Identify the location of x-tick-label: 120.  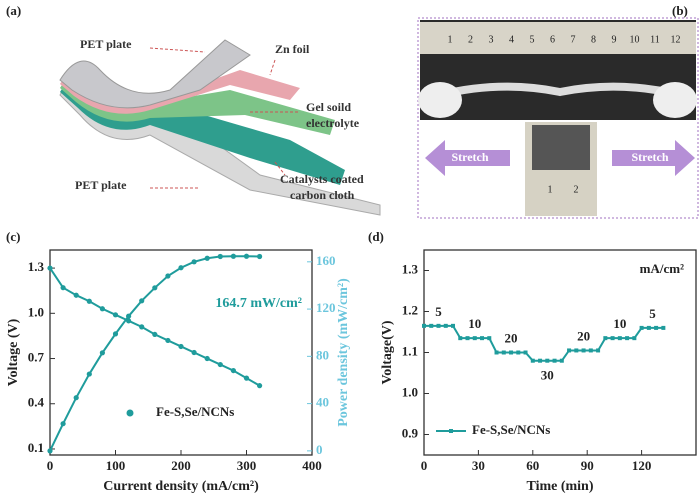
(642, 465).